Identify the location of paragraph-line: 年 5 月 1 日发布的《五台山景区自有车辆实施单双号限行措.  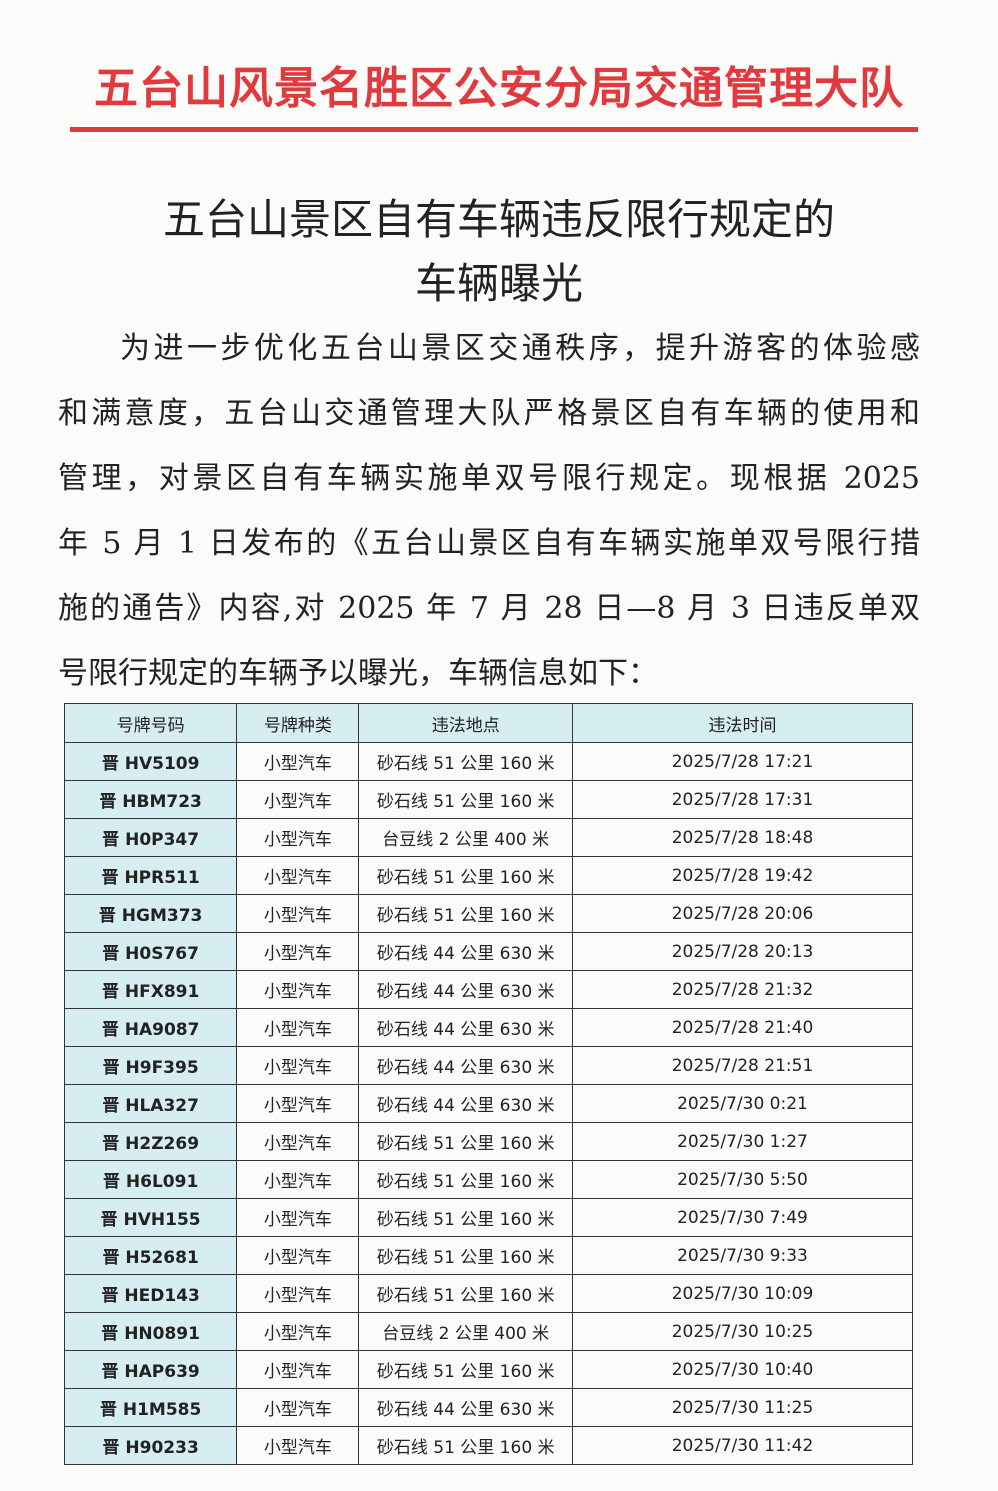
(489, 543).